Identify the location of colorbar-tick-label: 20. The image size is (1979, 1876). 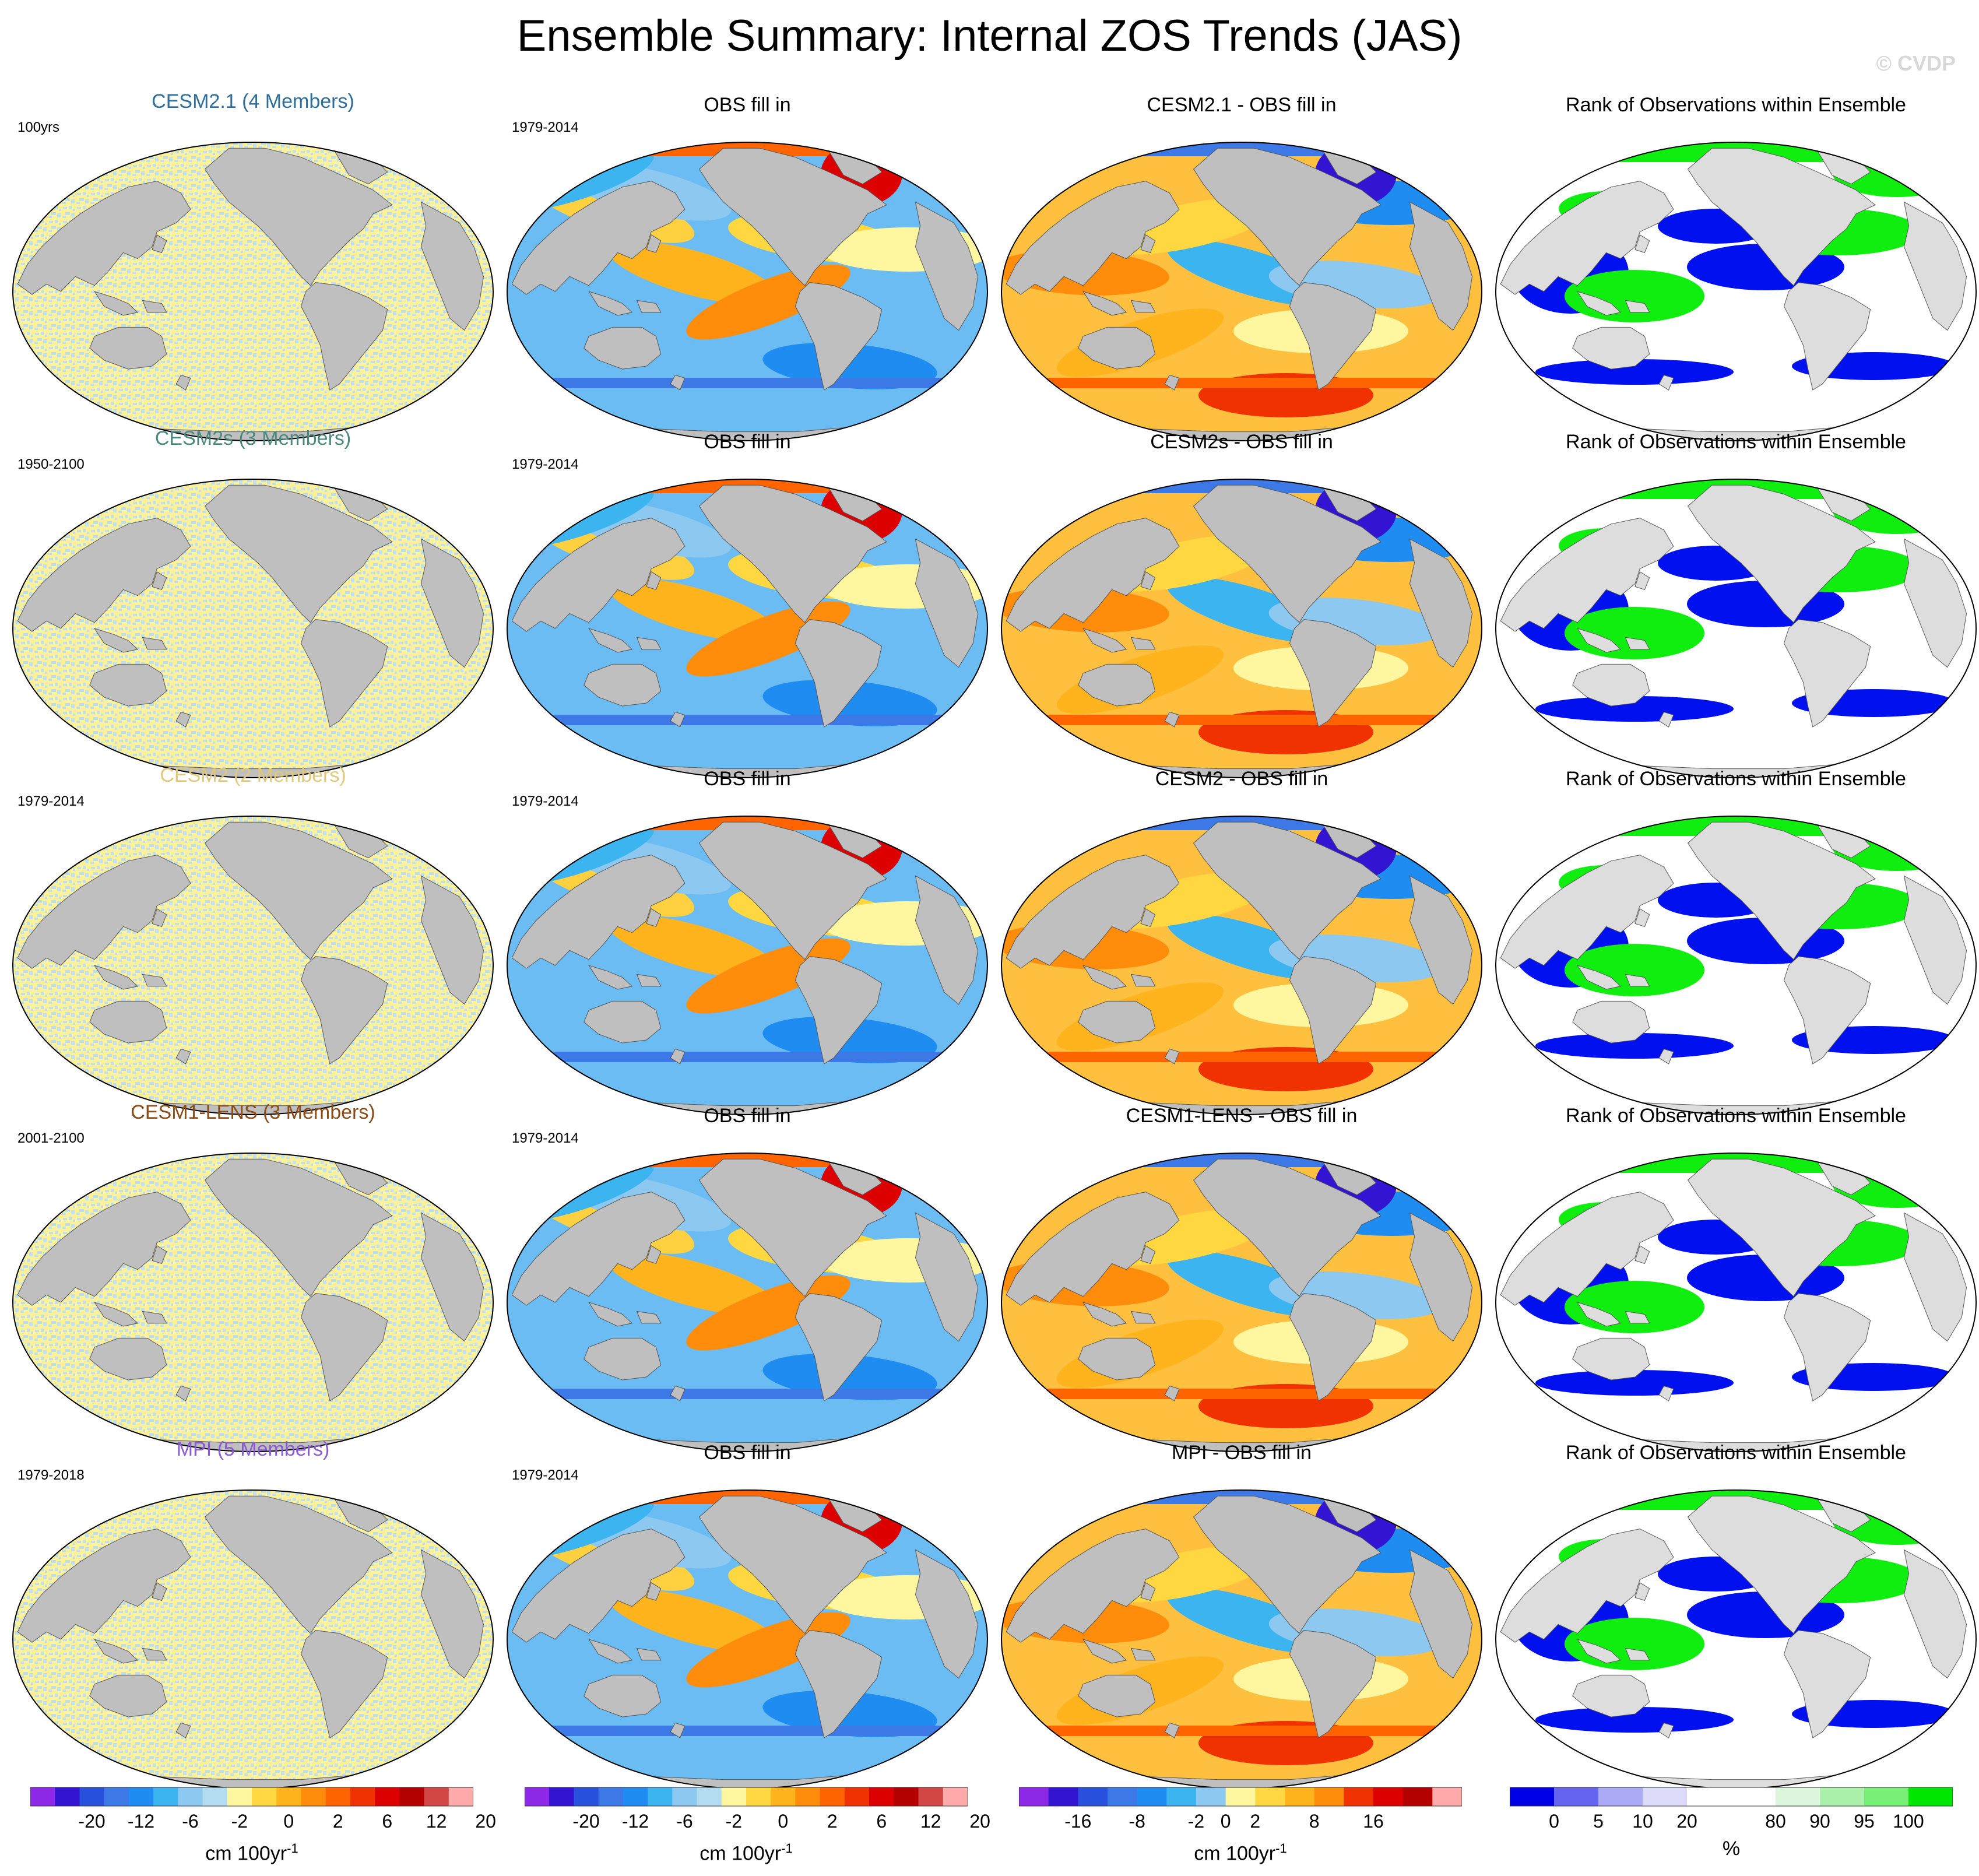
(1686, 1821).